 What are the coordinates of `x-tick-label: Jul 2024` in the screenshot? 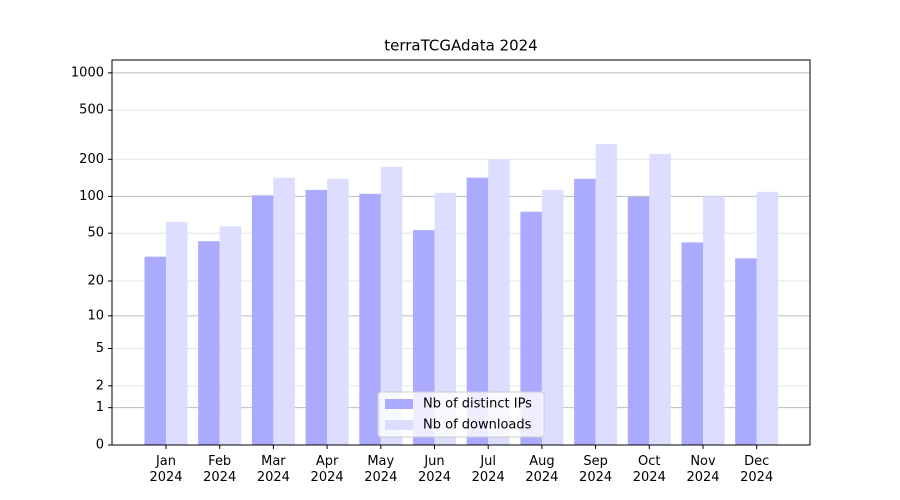 It's located at (488, 469).